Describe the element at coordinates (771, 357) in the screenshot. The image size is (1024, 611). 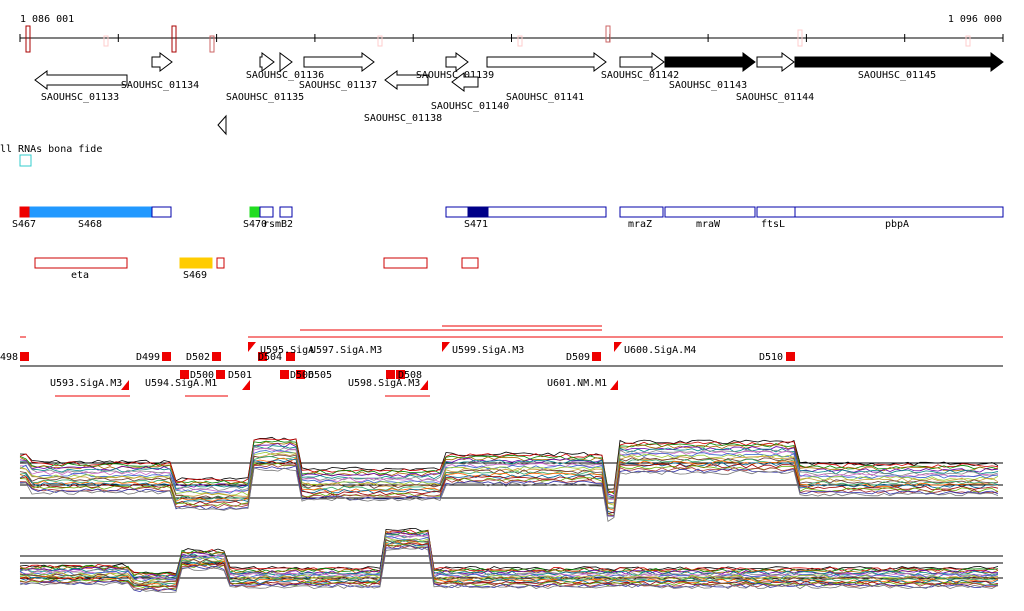
I see `tss-label: D510` at that location.